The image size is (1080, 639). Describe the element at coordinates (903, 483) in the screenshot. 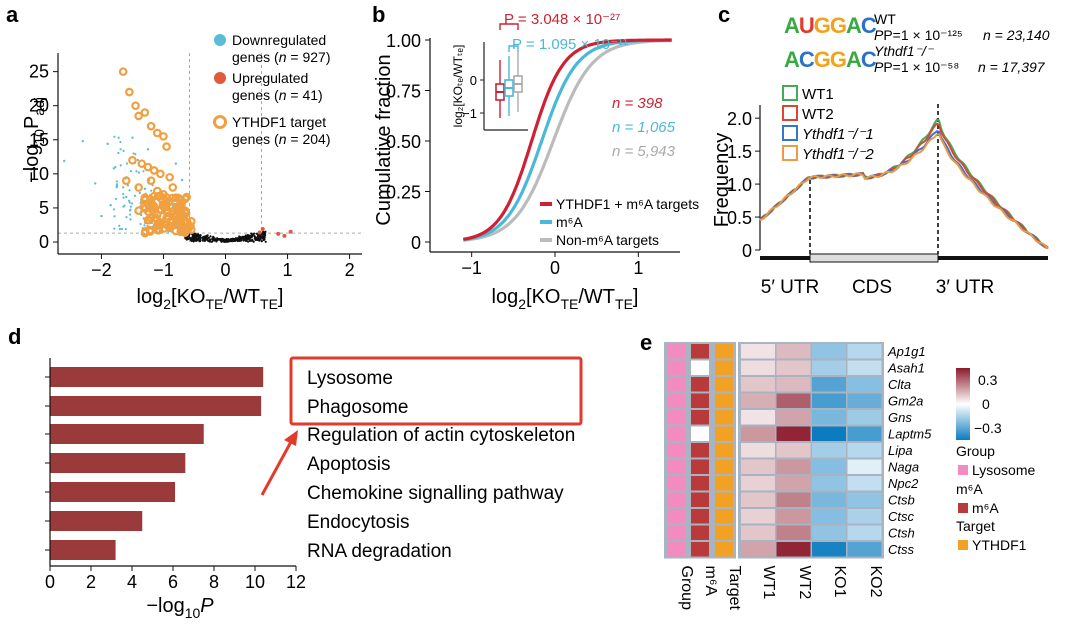

I see `gene-label-npc2: Npc2` at that location.